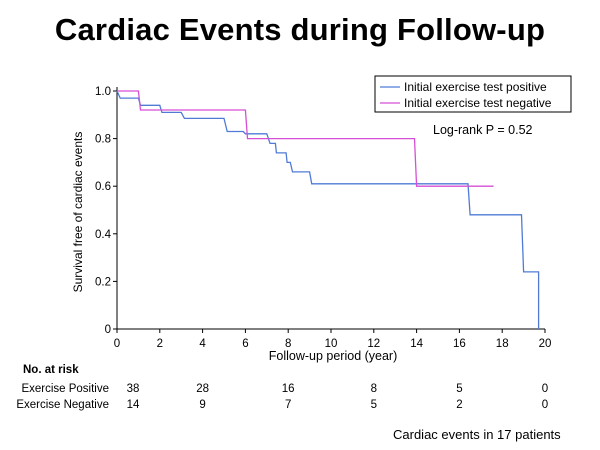 The image size is (600, 450). I want to click on series-line-negative, so click(305, 138).